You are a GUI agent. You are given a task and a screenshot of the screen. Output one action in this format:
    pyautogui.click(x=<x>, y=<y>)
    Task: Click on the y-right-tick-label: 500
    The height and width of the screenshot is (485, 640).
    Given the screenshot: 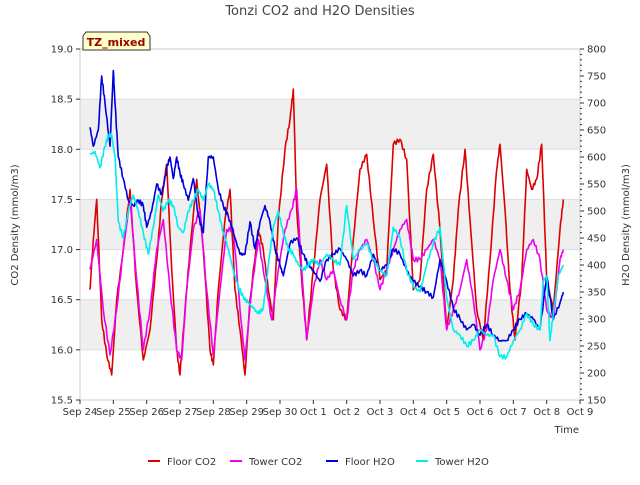 What is the action you would take?
    pyautogui.click(x=596, y=212)
    